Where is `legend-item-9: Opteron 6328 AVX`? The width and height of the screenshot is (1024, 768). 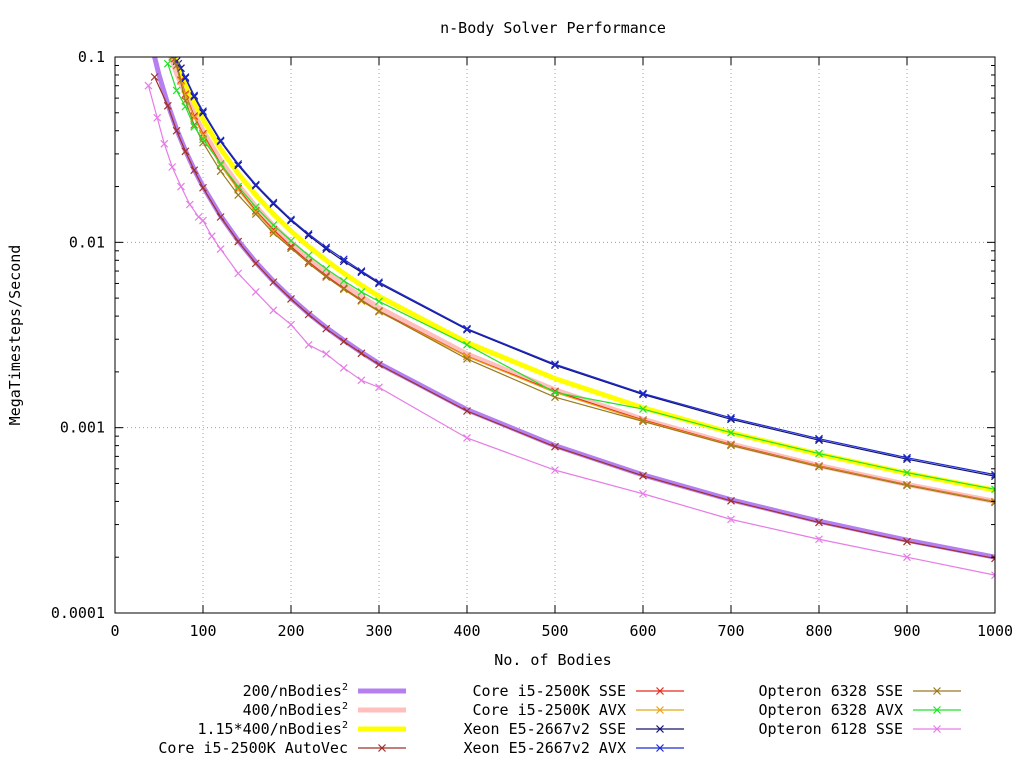 legend-item-9: Opteron 6328 AVX is located at coordinates (860, 710).